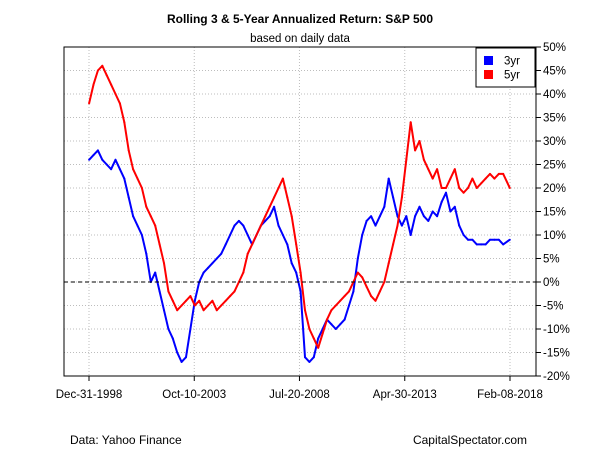 Image resolution: width=600 pixels, height=450 pixels. What do you see at coordinates (300, 39) in the screenshot?
I see `chart-subtitle: based on daily data` at bounding box center [300, 39].